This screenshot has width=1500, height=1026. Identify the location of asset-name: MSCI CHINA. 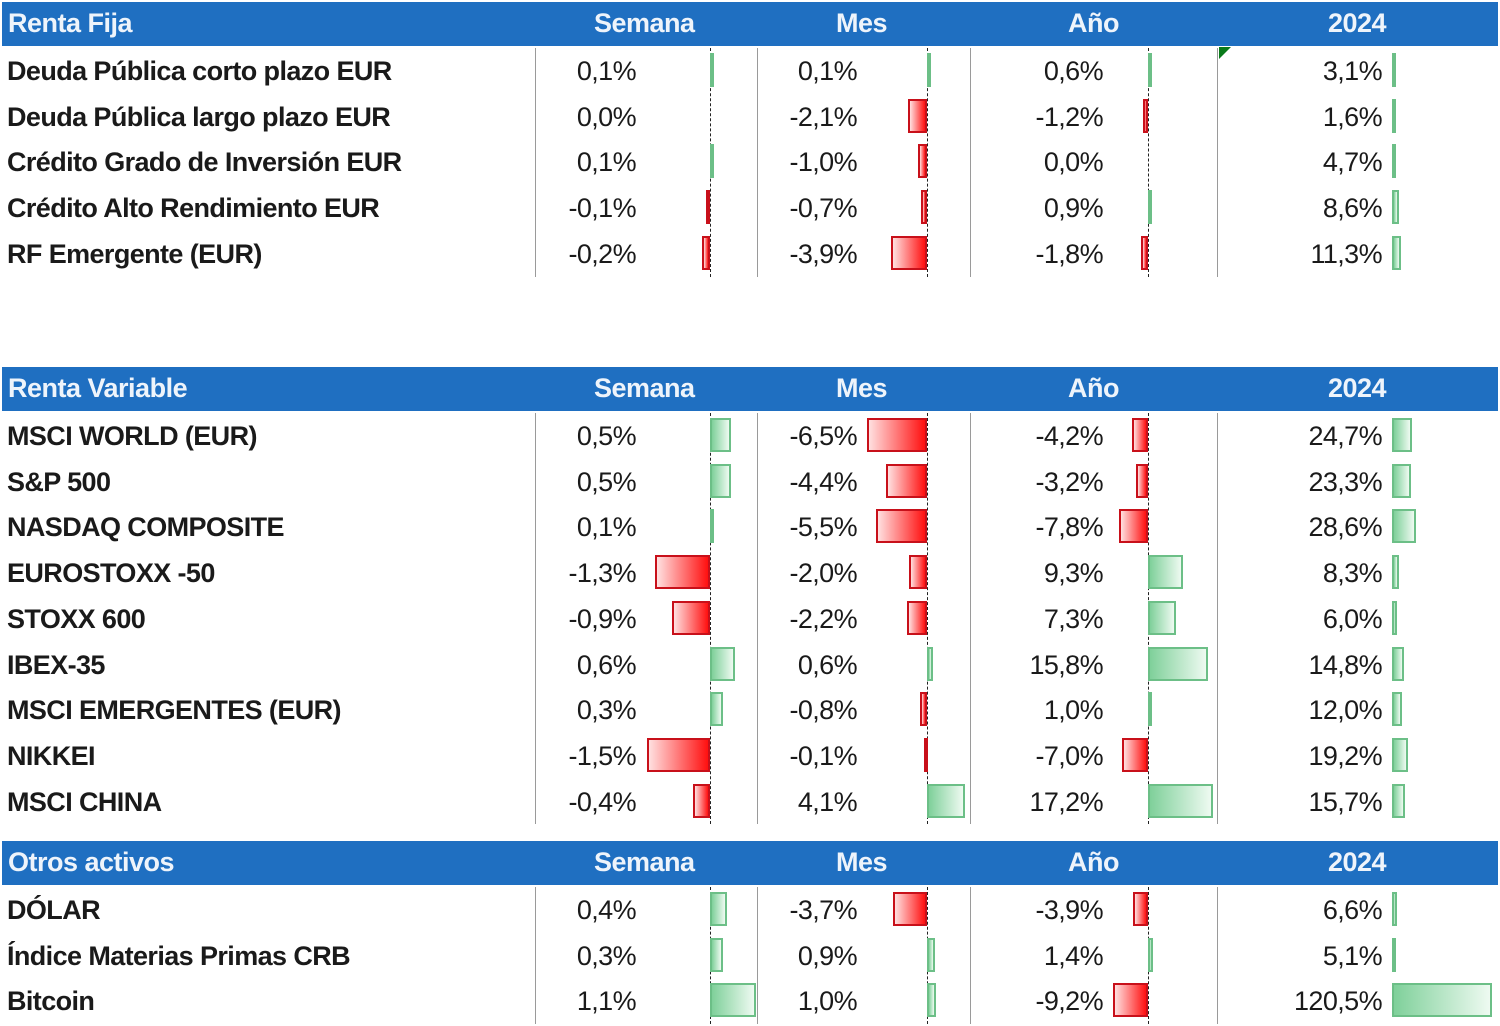
(84, 801).